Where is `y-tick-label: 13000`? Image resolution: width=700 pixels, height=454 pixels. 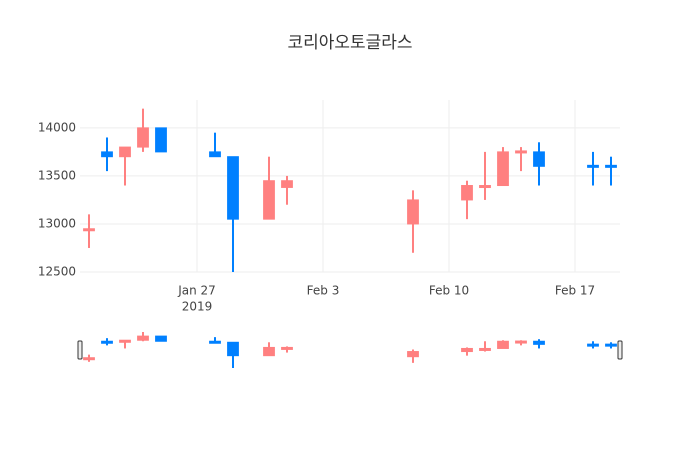
y-tick-label: 13000 is located at coordinates (57, 223).